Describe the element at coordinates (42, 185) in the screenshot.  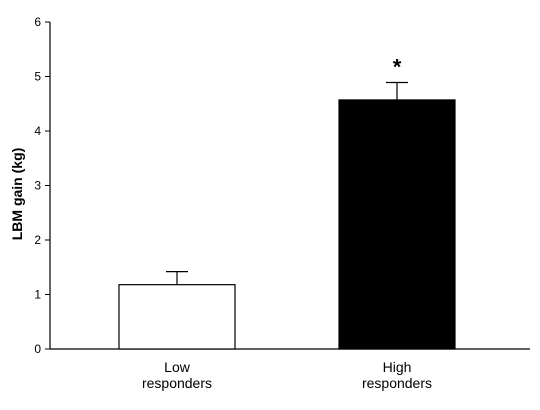
I see `y-axis: 0 1 2 3 4 5 6` at that location.